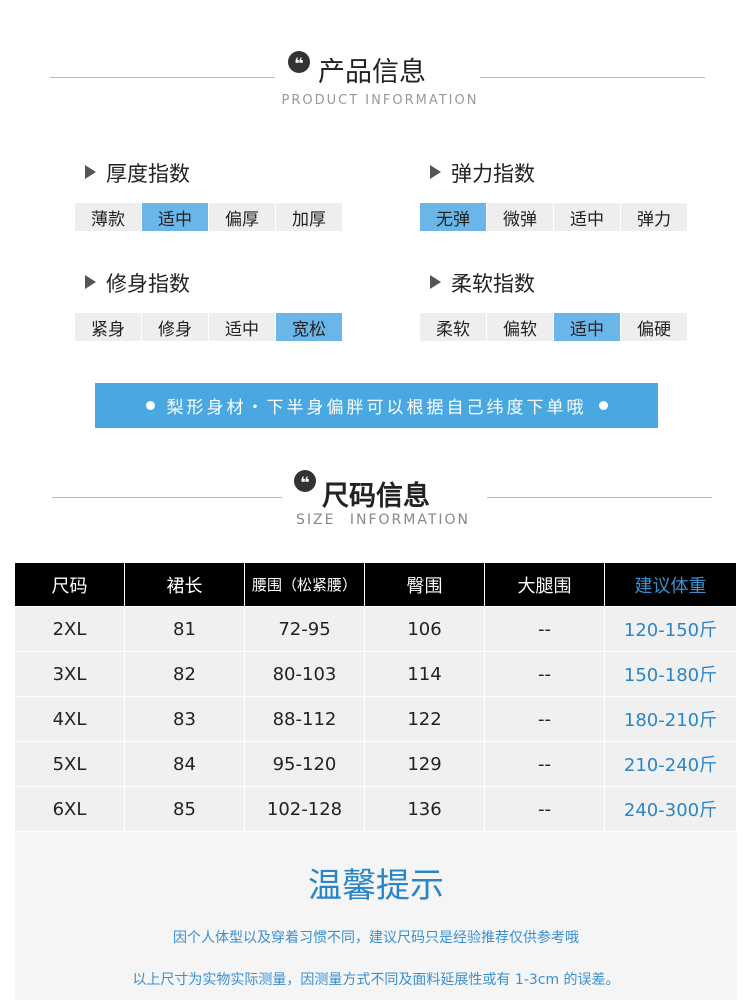  What do you see at coordinates (424, 674) in the screenshot?
I see `table-cell: 114` at bounding box center [424, 674].